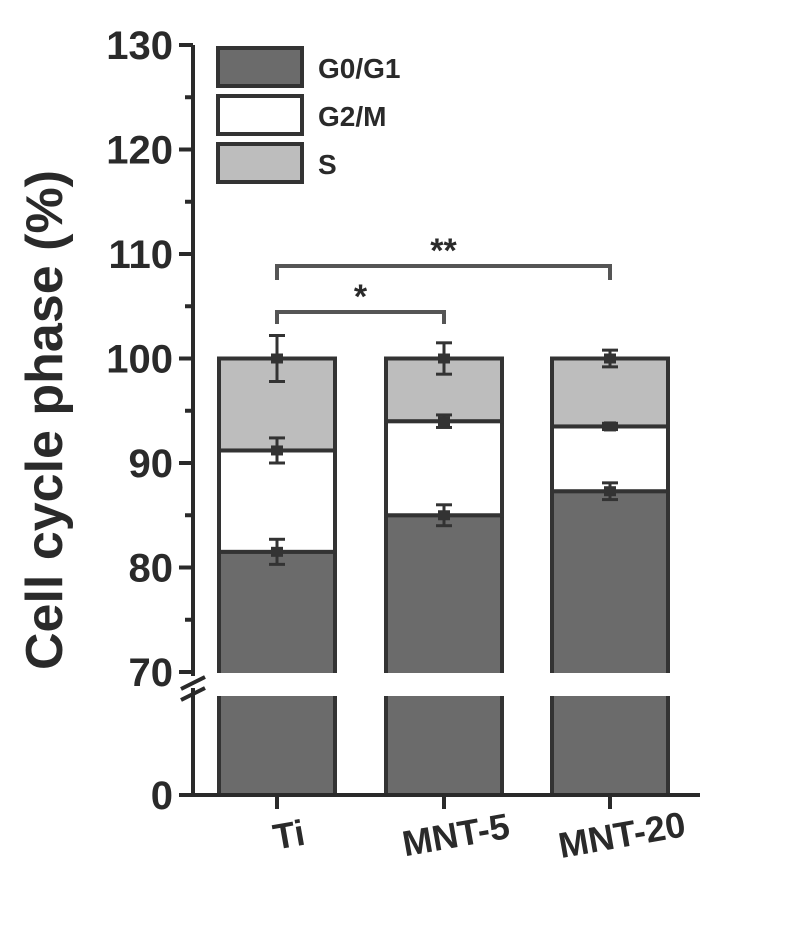 The image size is (800, 948). Describe the element at coordinates (139, 46) in the screenshot. I see `y-tick-label: 130` at that location.